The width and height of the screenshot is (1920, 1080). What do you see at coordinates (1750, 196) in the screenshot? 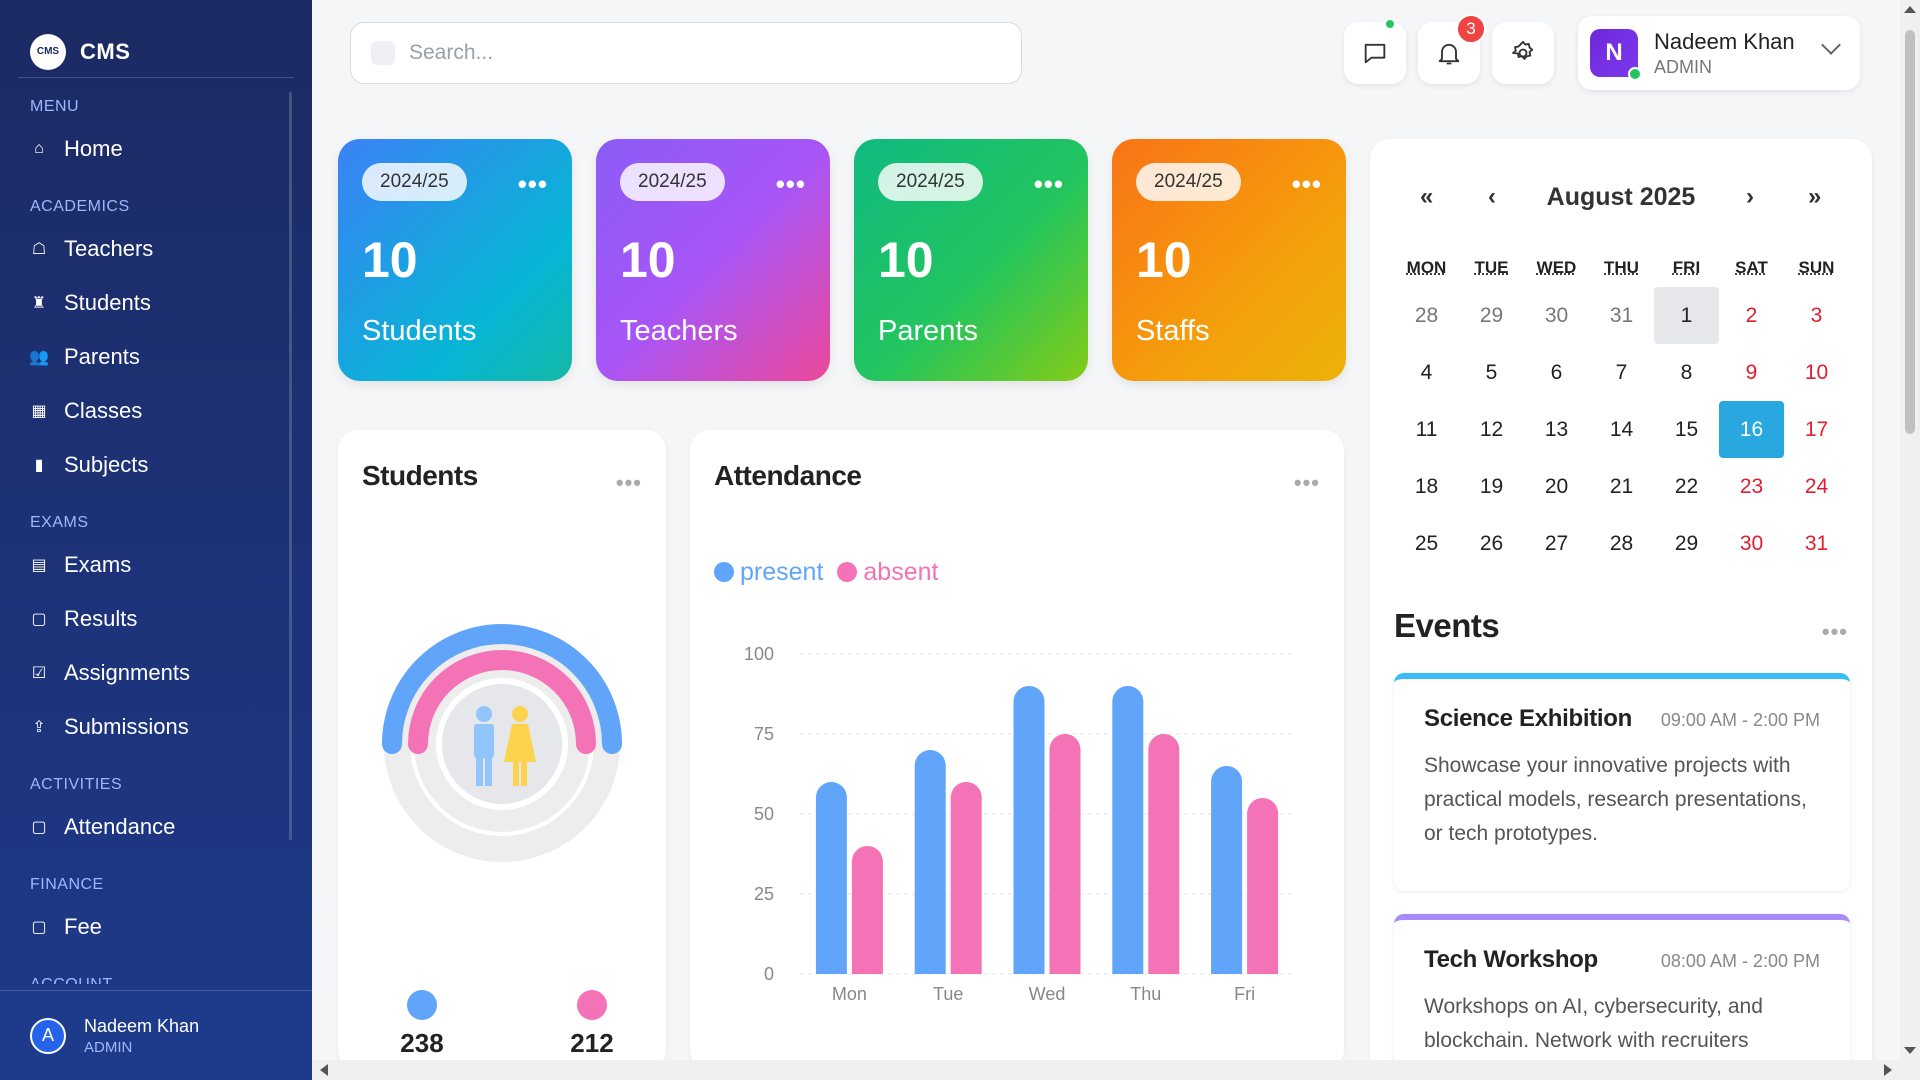
I see `next-month-button: ›` at bounding box center [1750, 196].